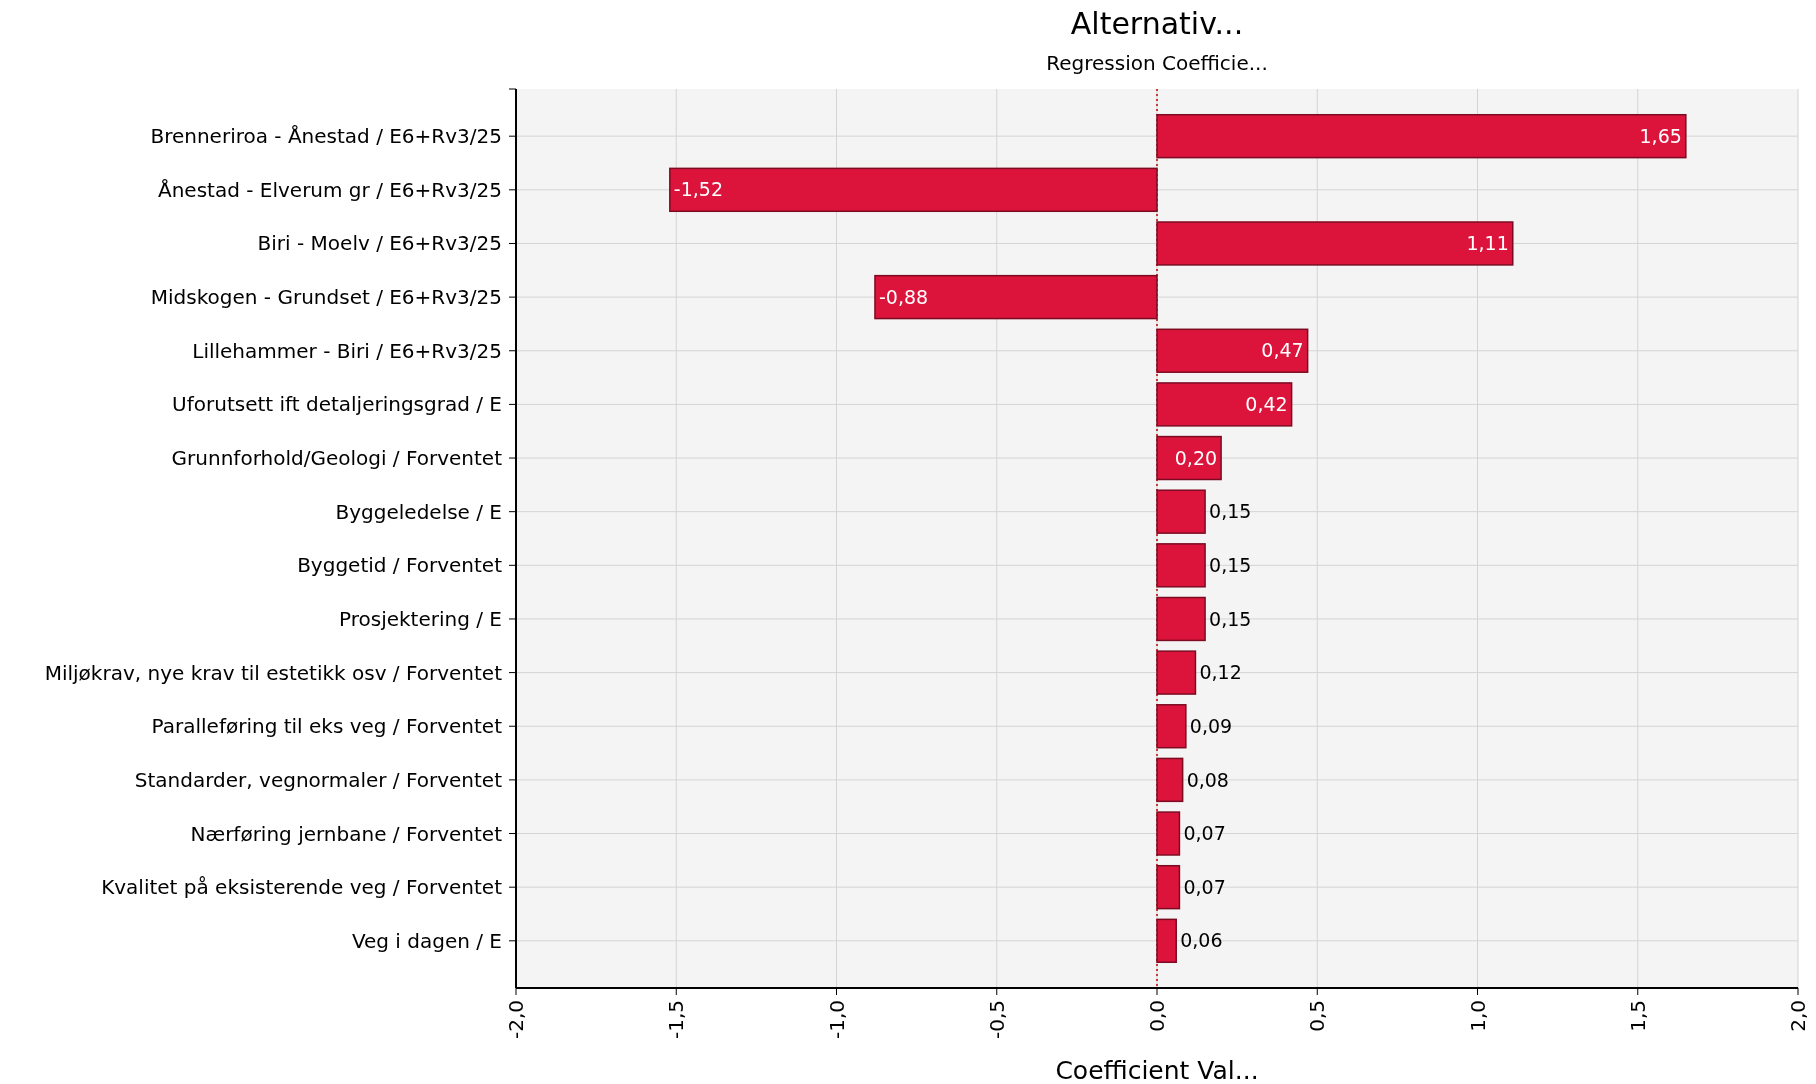 The image size is (1816, 1084). What do you see at coordinates (698, 189) in the screenshot?
I see `data-label: -1,52` at bounding box center [698, 189].